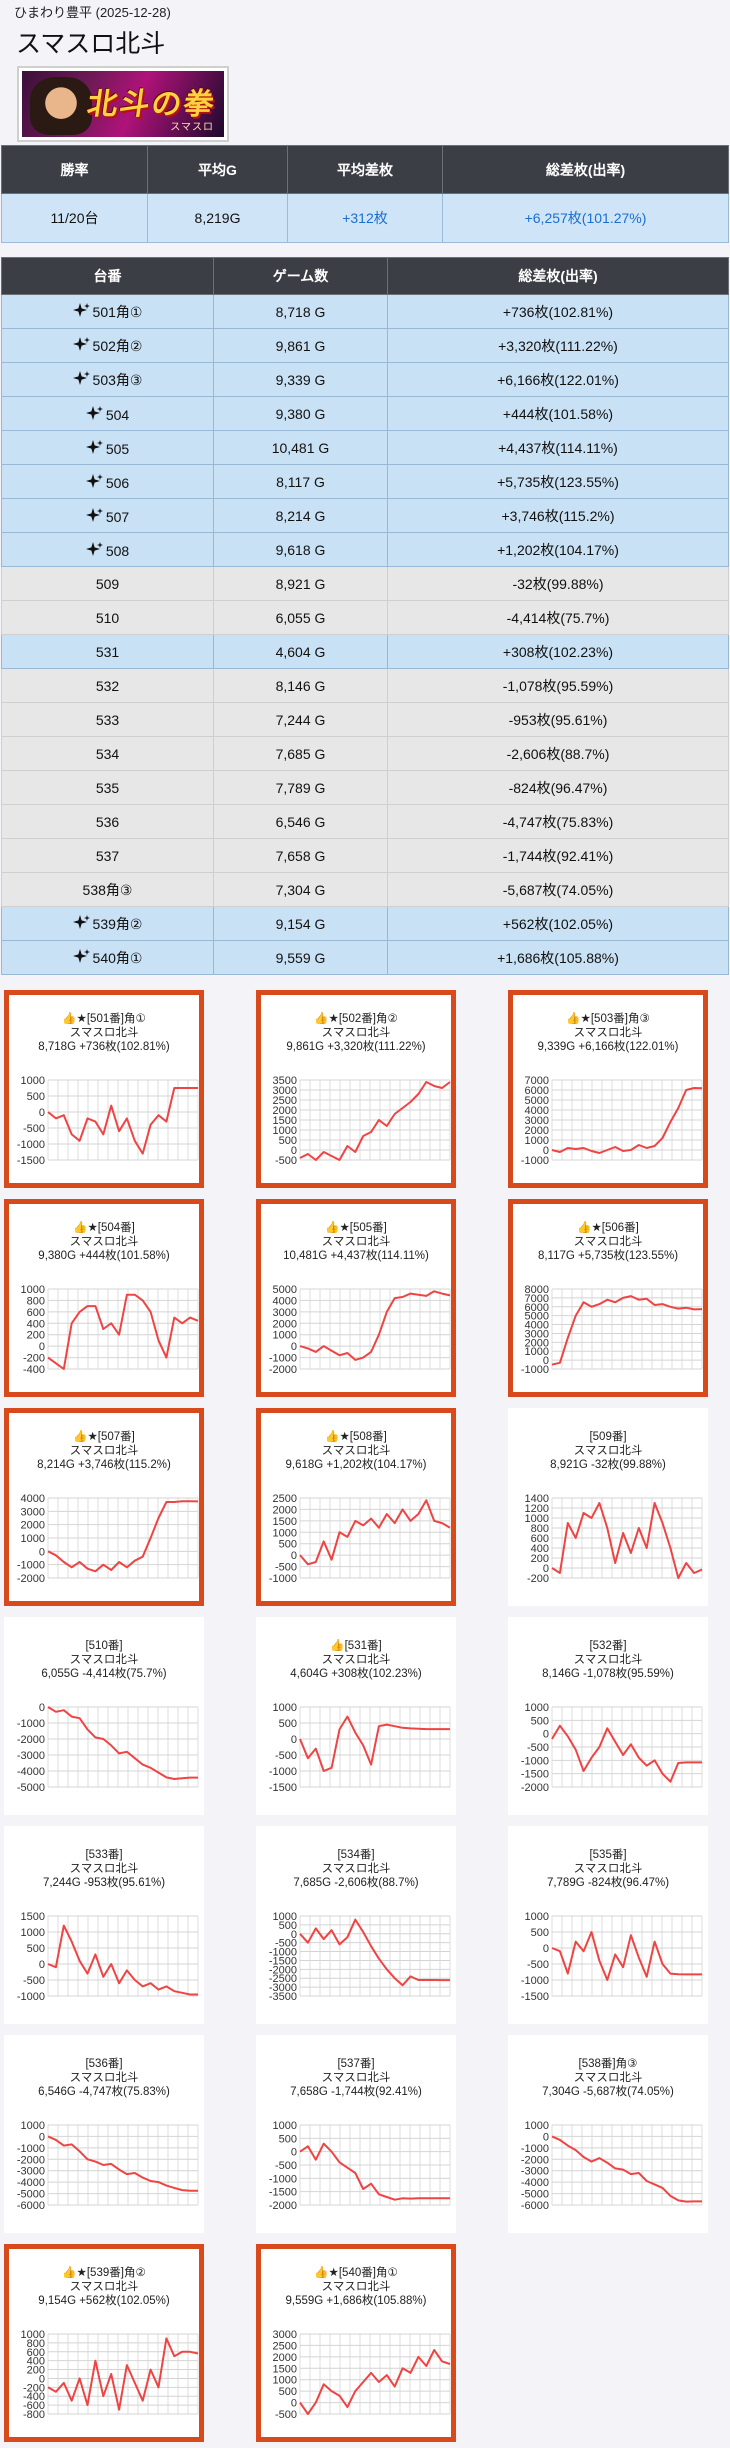 This screenshot has width=730, height=2448. I want to click on series-line, so click(122, 2163).